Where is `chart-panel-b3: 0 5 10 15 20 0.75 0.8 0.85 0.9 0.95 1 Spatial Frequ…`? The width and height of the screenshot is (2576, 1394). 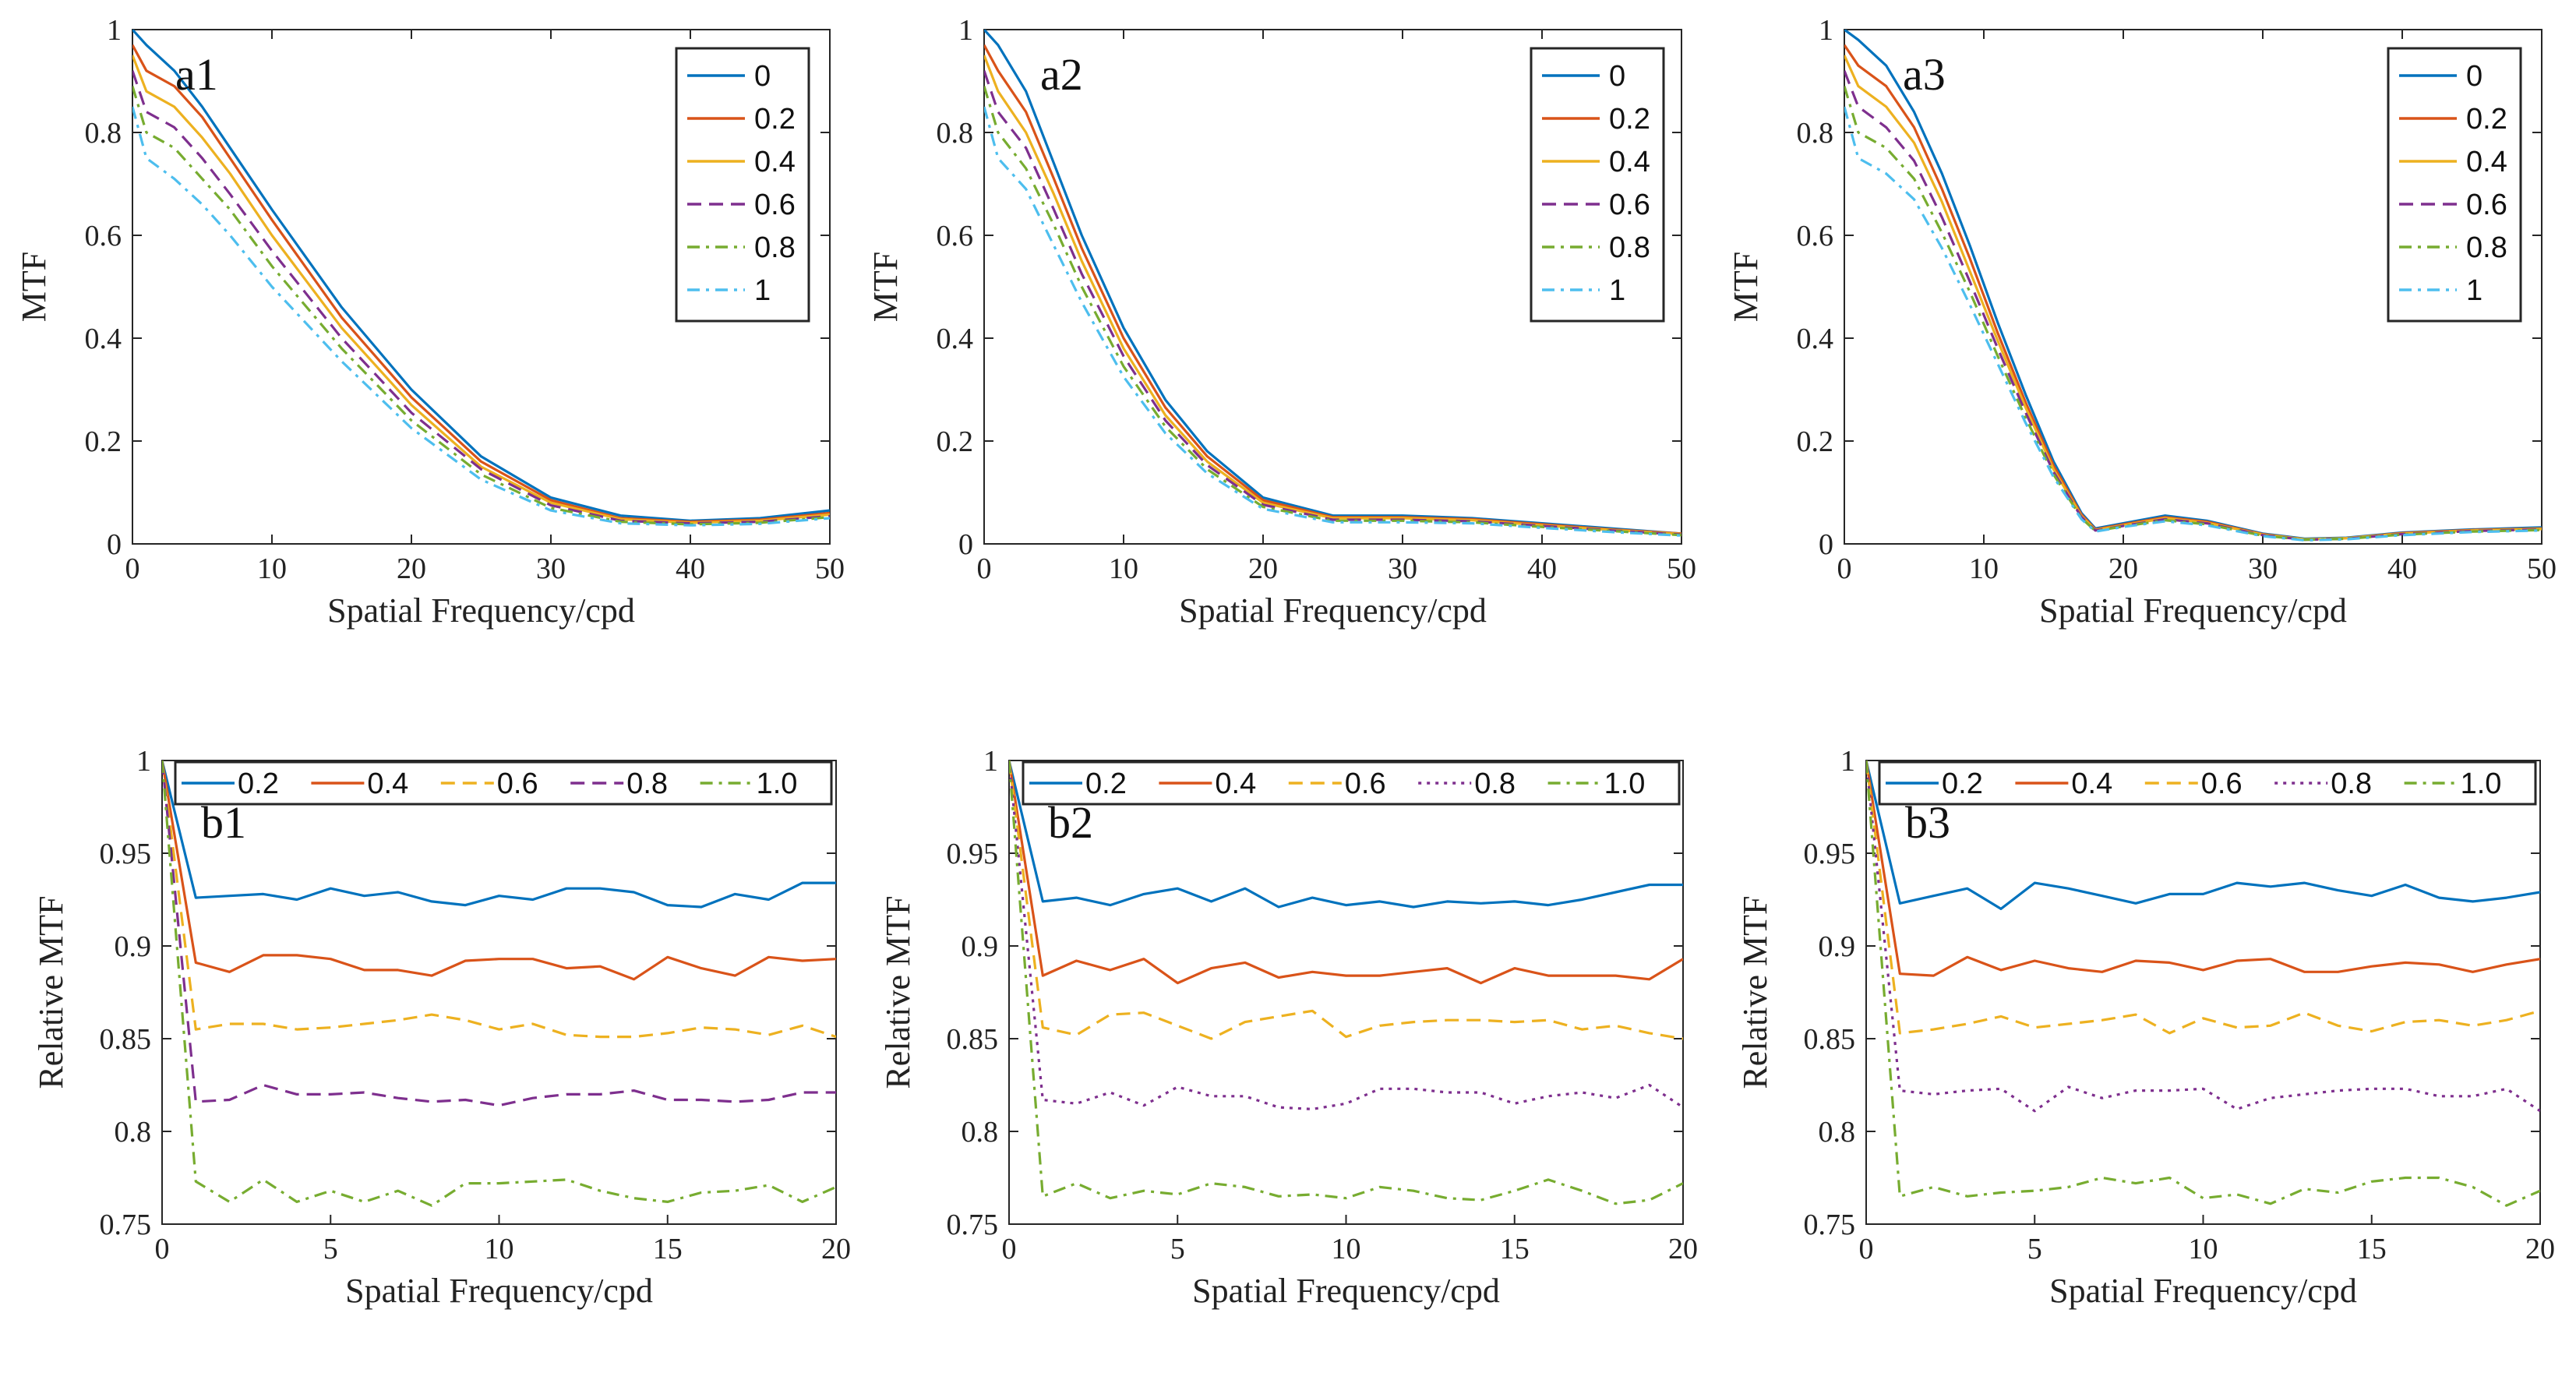 chart-panel-b3: 0 5 10 15 20 0.75 0.8 0.85 0.9 0.95 1 Spatial Frequ… is located at coordinates (2145, 1027).